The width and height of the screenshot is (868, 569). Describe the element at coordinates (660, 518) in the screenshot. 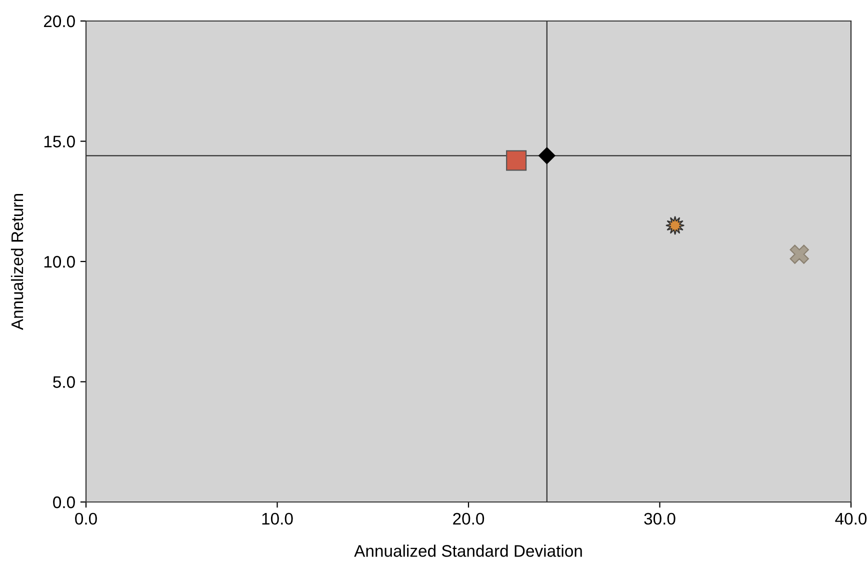

I see `x-tick-label: 30.0` at that location.